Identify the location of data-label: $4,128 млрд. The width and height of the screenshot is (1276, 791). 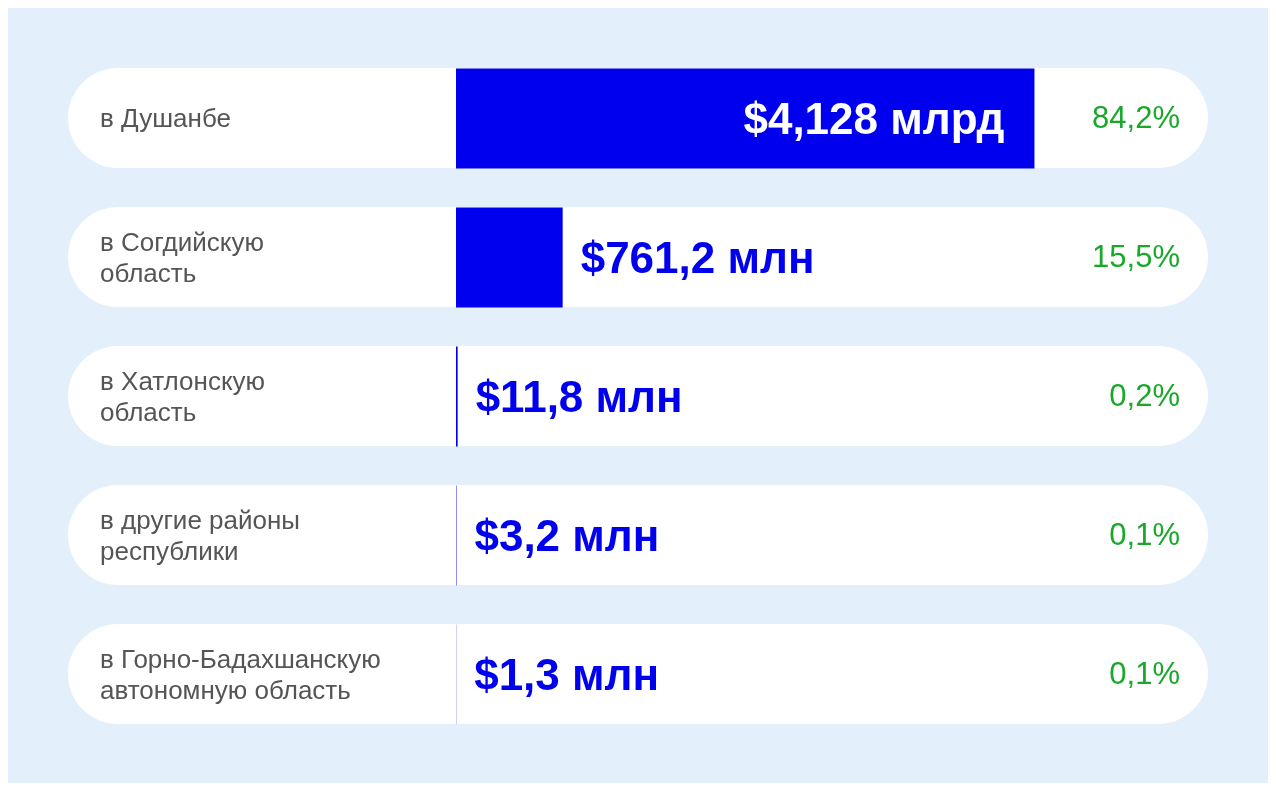
(874, 118).